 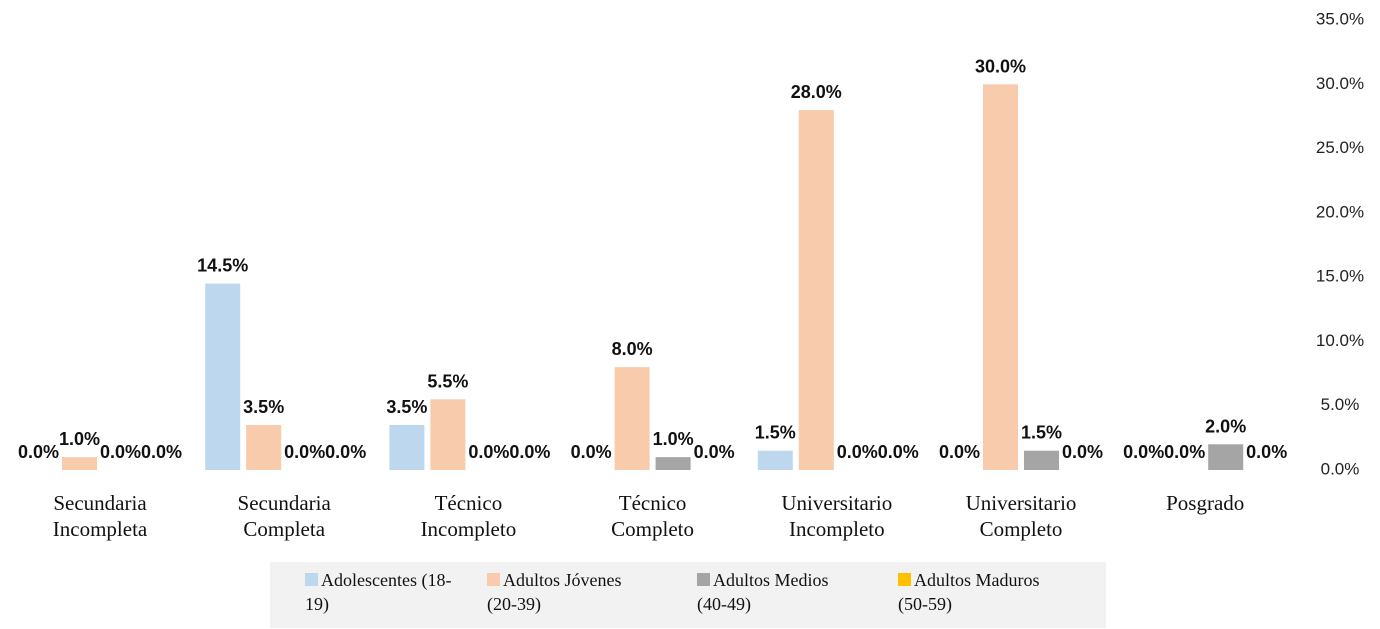 I want to click on data-label: 14.5%, so click(x=222, y=266).